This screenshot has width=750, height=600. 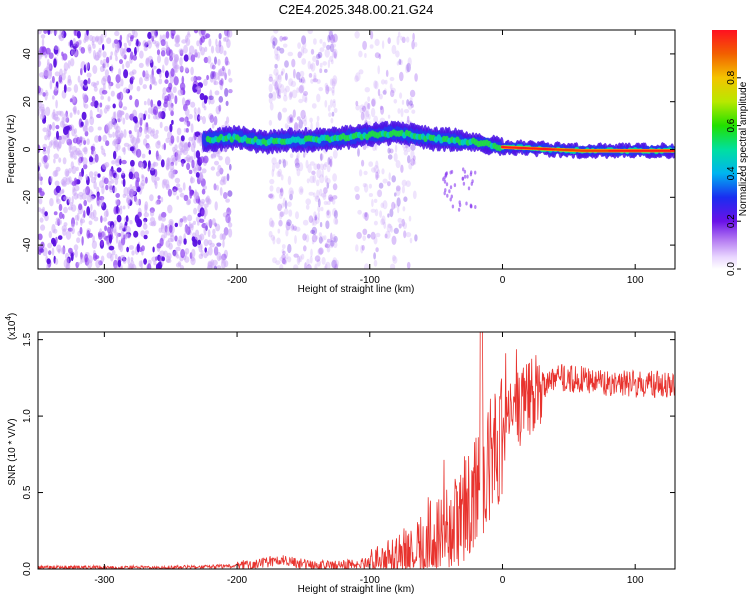 I want to click on spectrogram-tail-blob, so click(x=445, y=174).